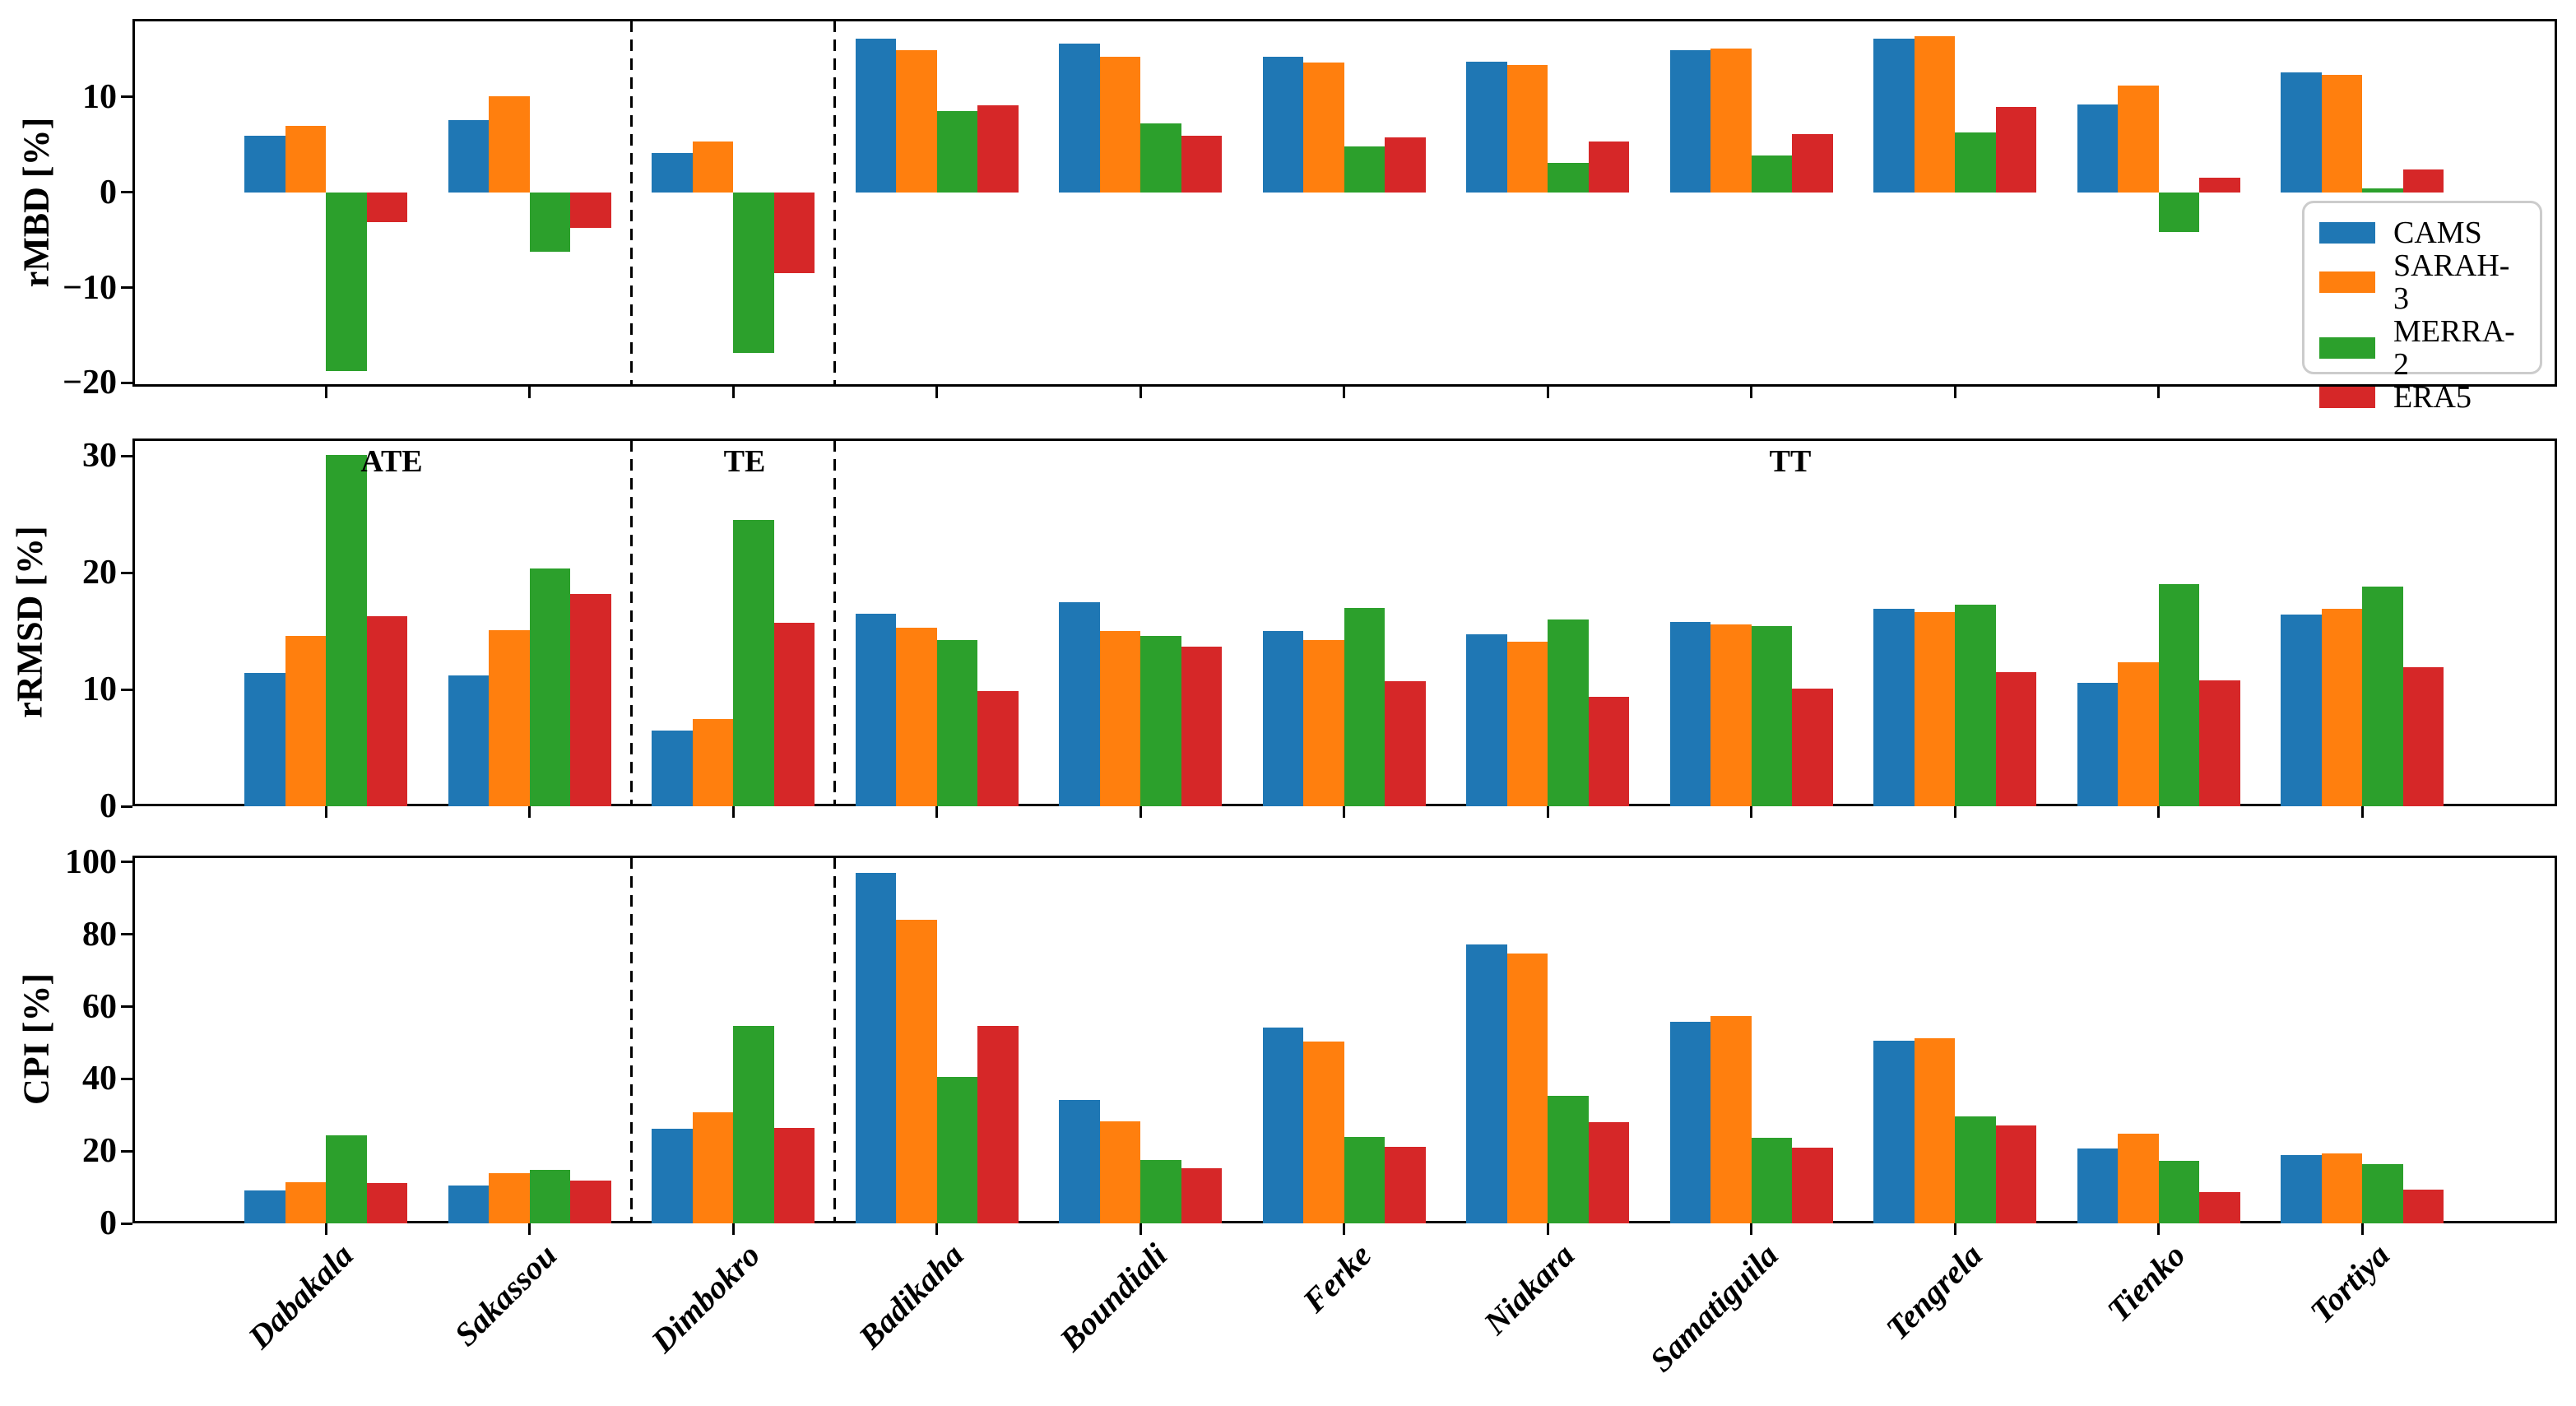 The height and width of the screenshot is (1406, 2576). What do you see at coordinates (912, 1296) in the screenshot?
I see `category-label: Badikaha` at bounding box center [912, 1296].